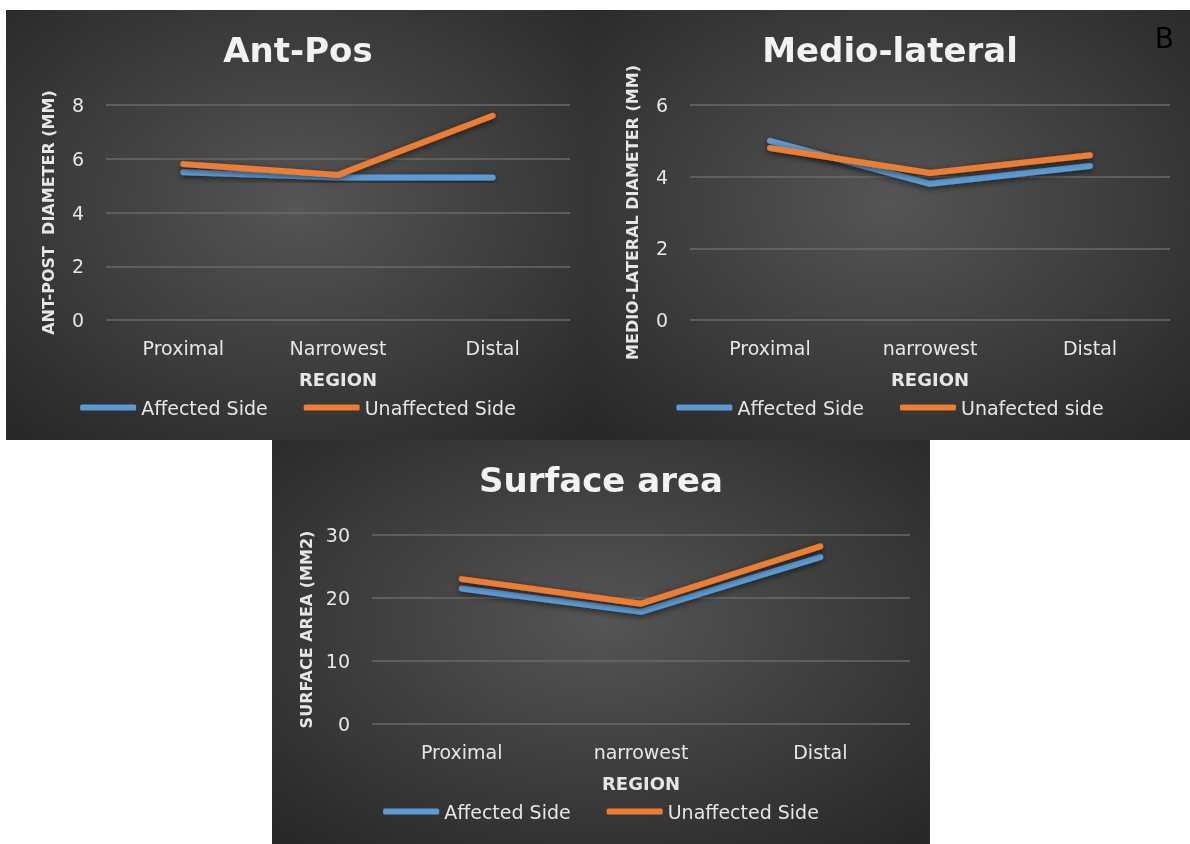 Image resolution: width=1190 pixels, height=844 pixels. Describe the element at coordinates (338, 347) in the screenshot. I see `x-tick-label: Narrowest` at that location.